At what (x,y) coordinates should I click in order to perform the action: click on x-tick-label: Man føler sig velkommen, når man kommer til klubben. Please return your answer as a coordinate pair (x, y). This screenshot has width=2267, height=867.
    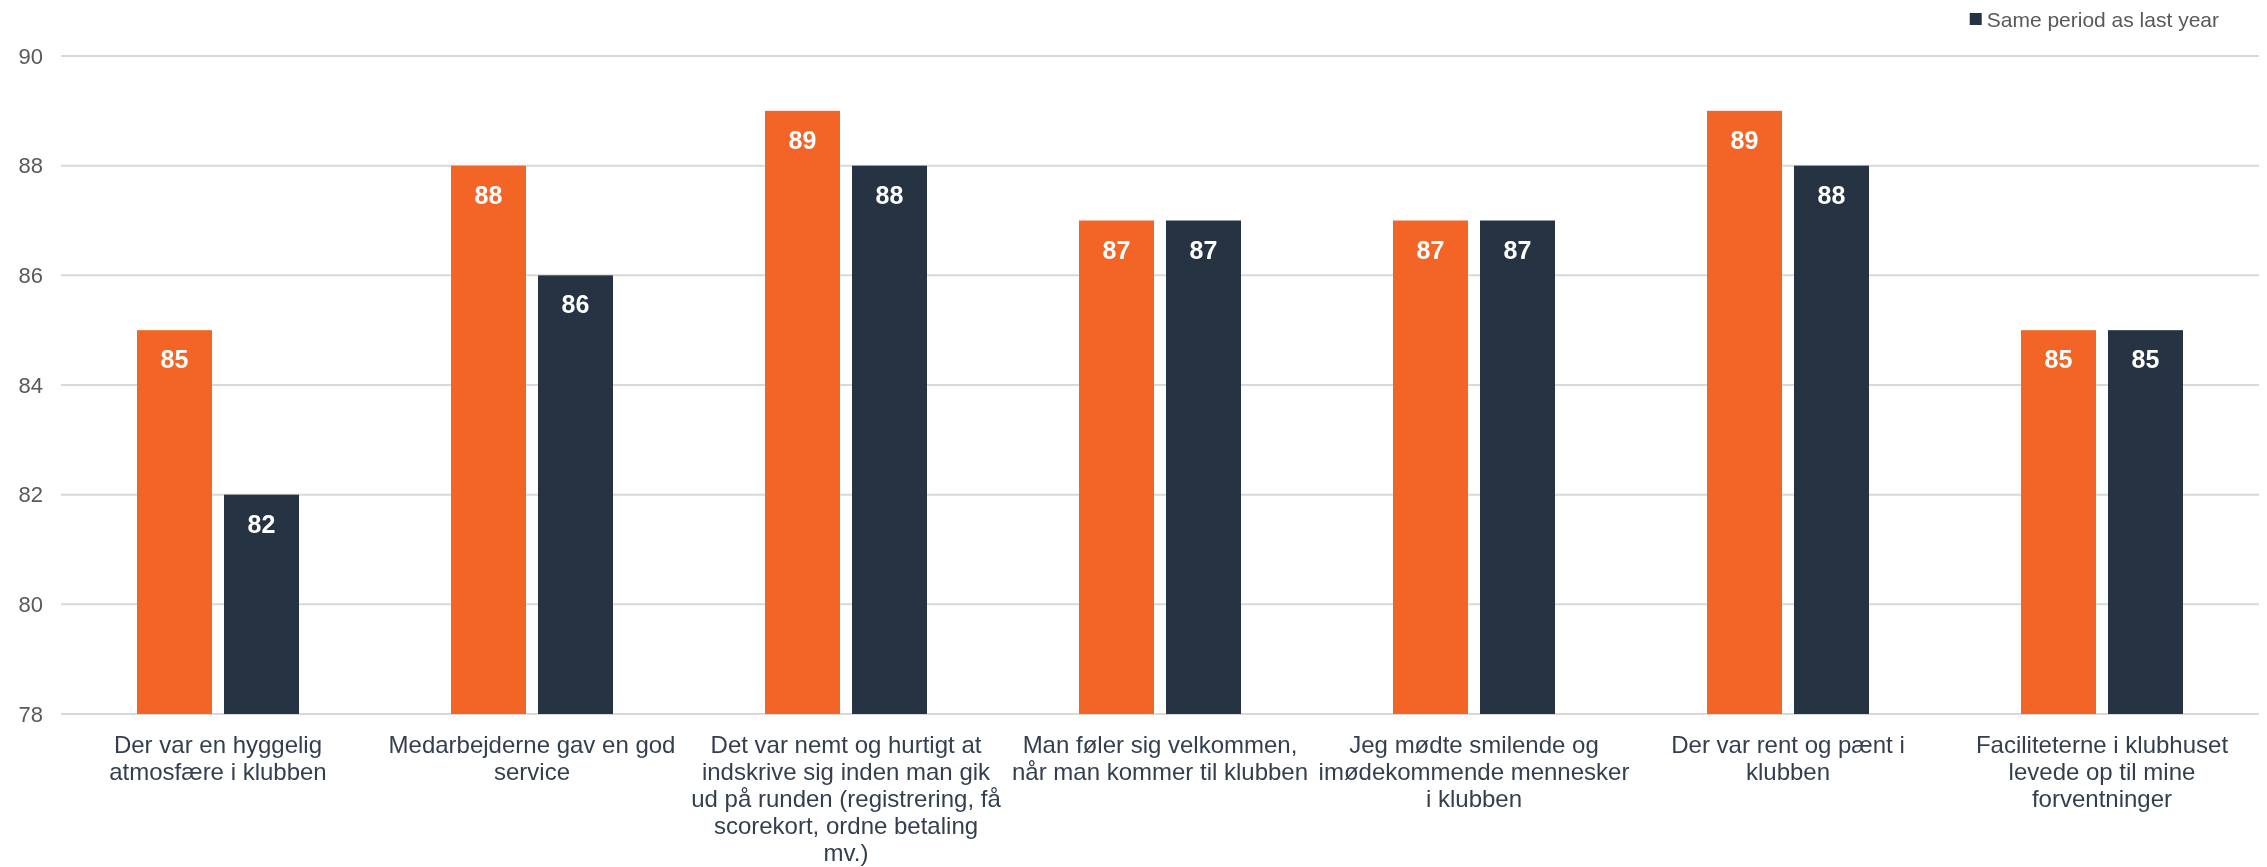
    Looking at the image, I should click on (1160, 758).